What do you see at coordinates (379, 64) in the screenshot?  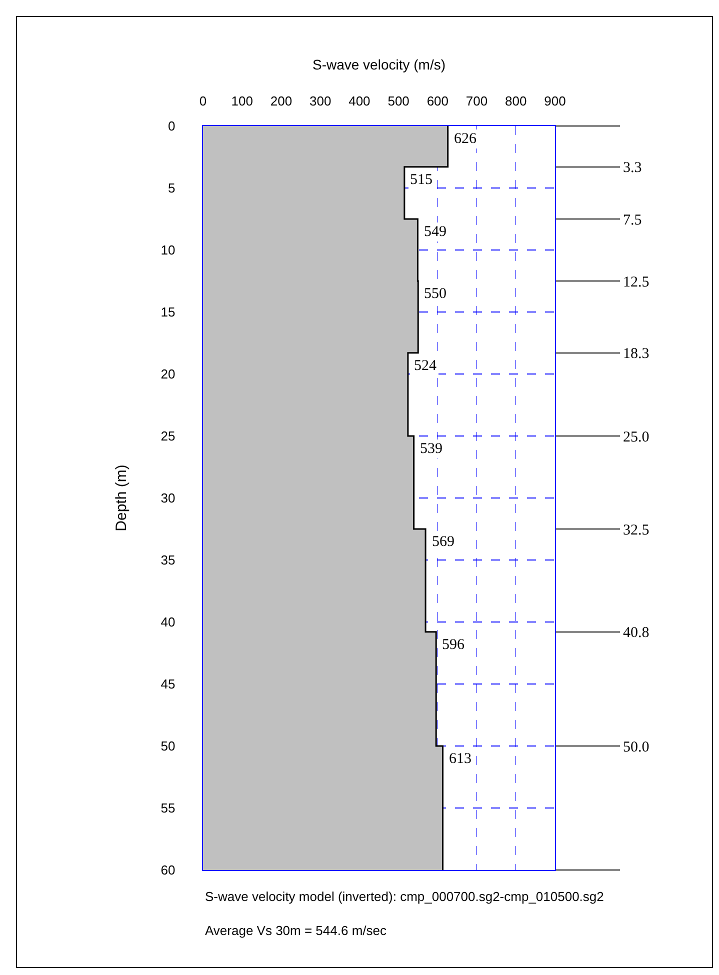 I see `x-axis-title: S-wave velocity (m/s)` at bounding box center [379, 64].